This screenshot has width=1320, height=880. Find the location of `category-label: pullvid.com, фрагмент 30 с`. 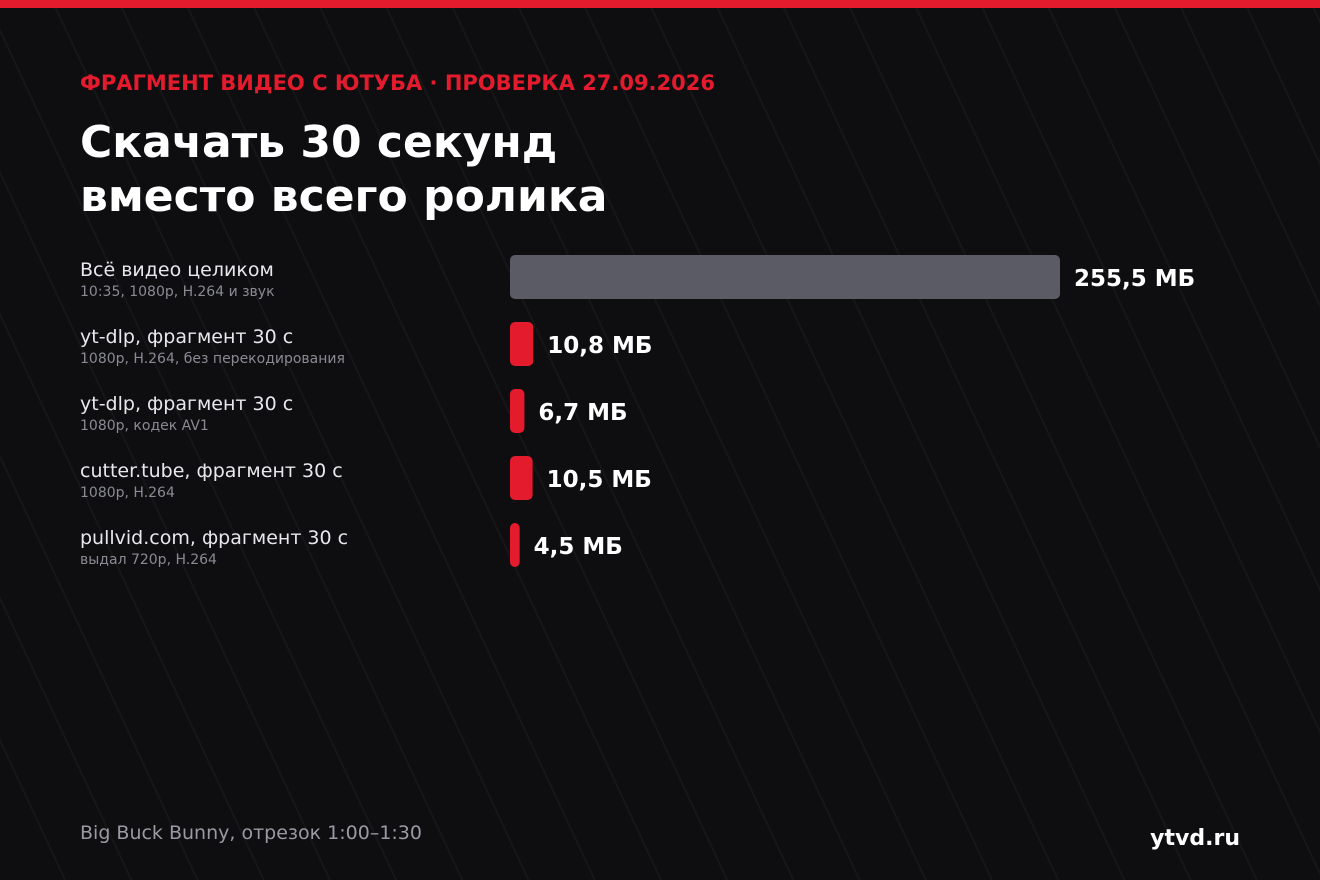

category-label: pullvid.com, фрагмент 30 с is located at coordinates (214, 538).